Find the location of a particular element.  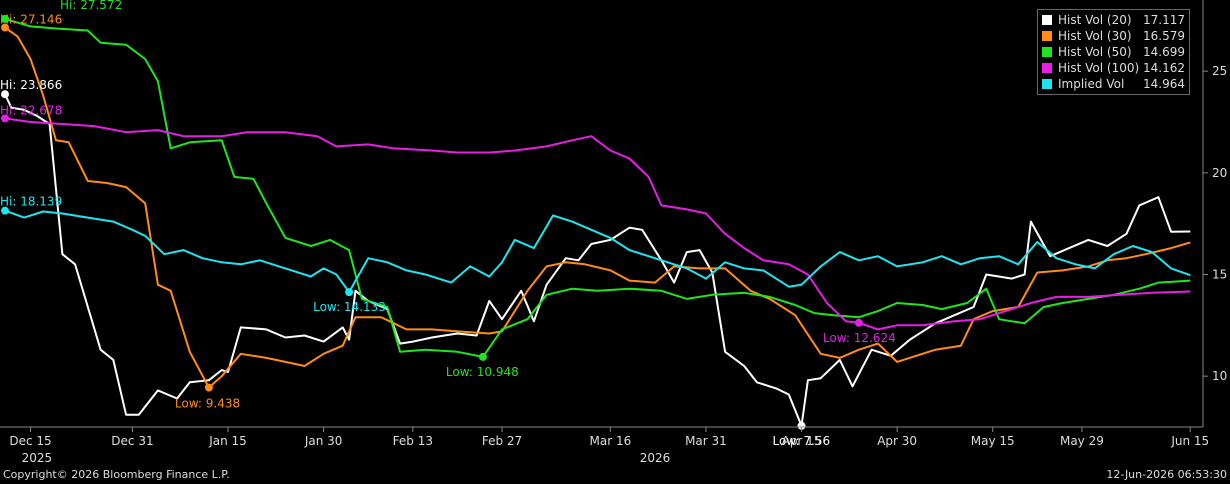

x-tick-label: Jun 15 is located at coordinates (1189, 441).